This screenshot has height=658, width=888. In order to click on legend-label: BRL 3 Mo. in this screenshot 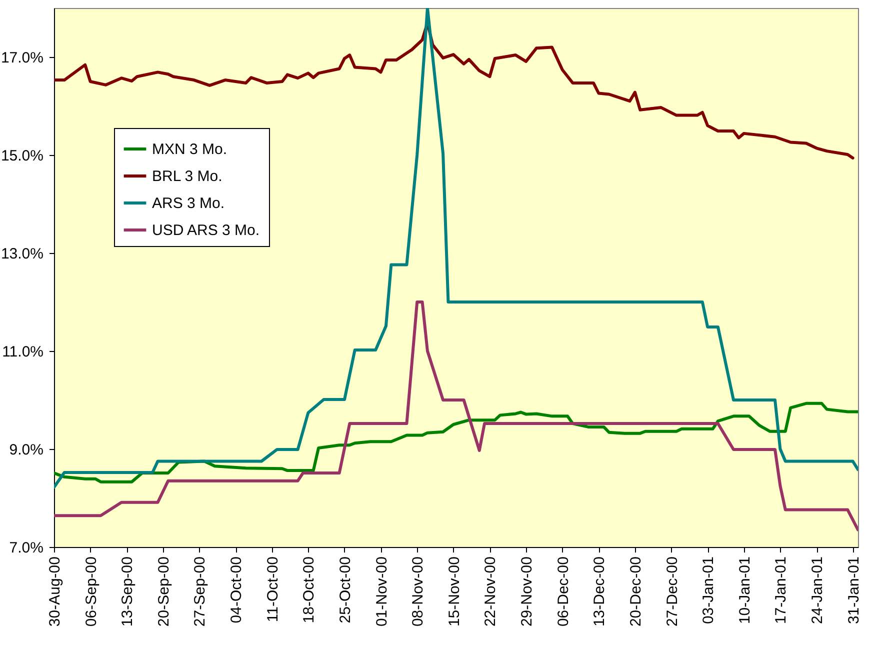, I will do `click(187, 176)`.